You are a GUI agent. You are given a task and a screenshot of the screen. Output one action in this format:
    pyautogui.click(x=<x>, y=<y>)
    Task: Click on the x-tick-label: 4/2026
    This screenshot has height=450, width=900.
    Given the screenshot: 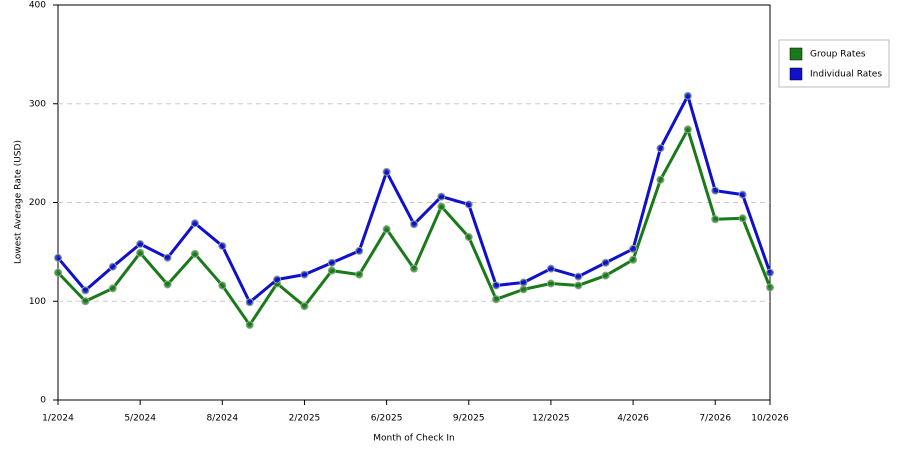 What is the action you would take?
    pyautogui.click(x=633, y=419)
    